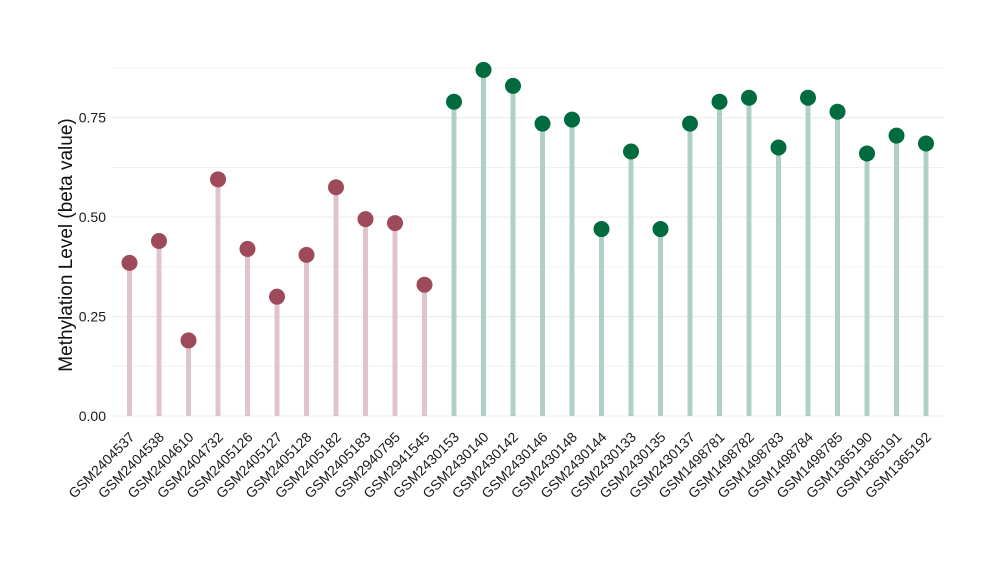 This screenshot has height=585, width=1000. Describe the element at coordinates (66, 244) in the screenshot. I see `y-axis-title: Methylation Level (beta value)` at that location.